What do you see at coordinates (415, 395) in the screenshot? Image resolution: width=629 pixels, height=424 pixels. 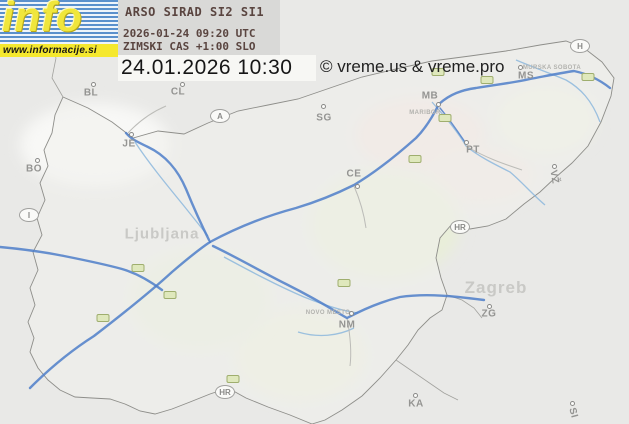 I see `city-dot-KA` at bounding box center [415, 395].